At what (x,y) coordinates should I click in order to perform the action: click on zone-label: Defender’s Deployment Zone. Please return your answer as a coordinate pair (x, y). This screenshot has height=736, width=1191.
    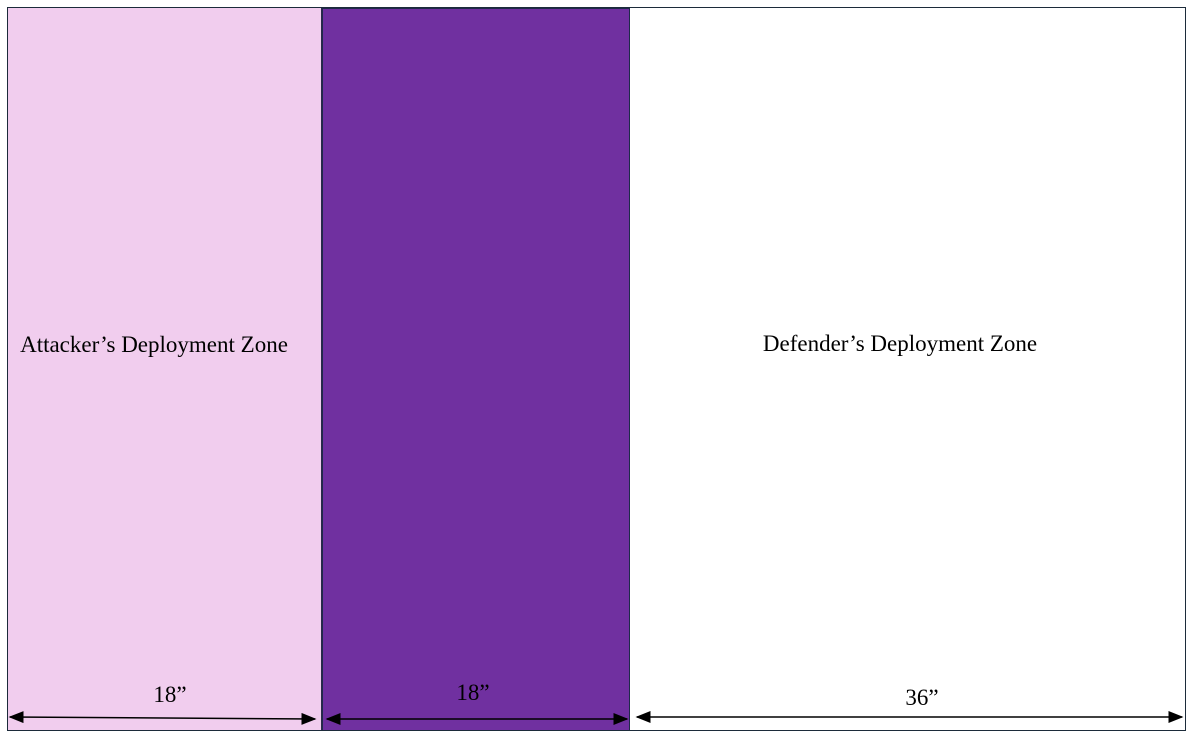
    Looking at the image, I should click on (900, 343).